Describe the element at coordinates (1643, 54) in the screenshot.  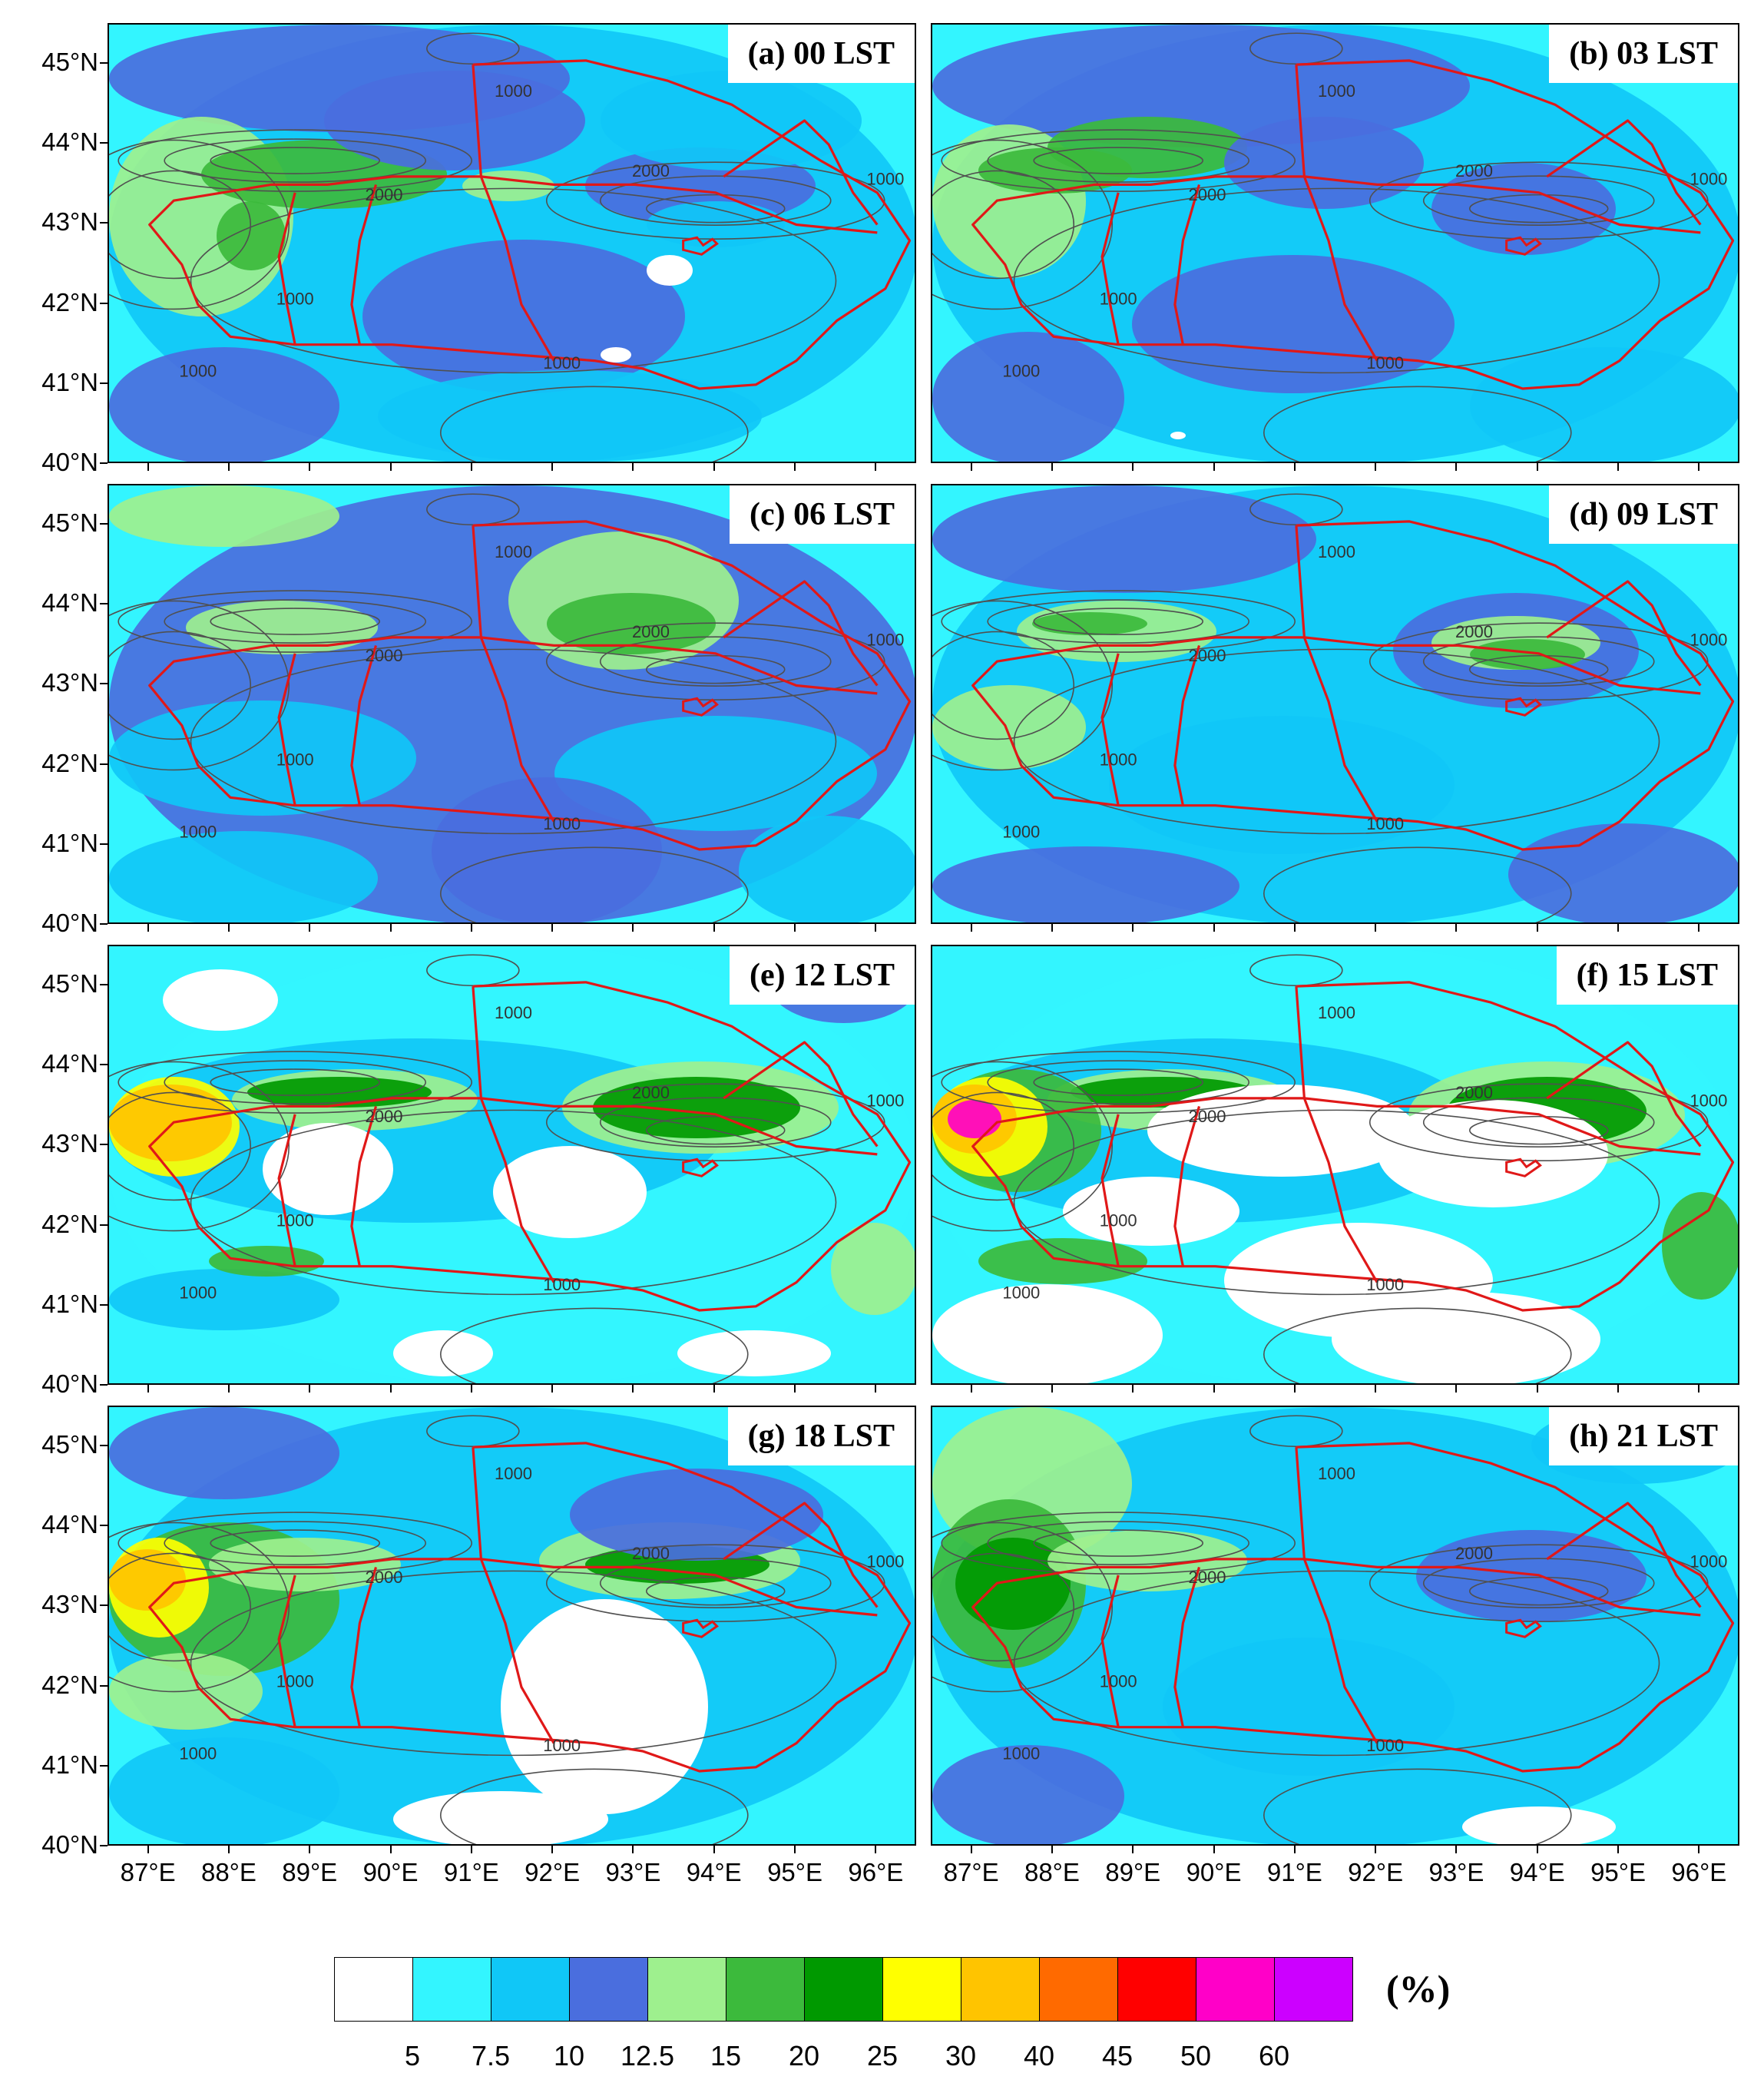
I see `panel-title: (b) 03 LST` at that location.